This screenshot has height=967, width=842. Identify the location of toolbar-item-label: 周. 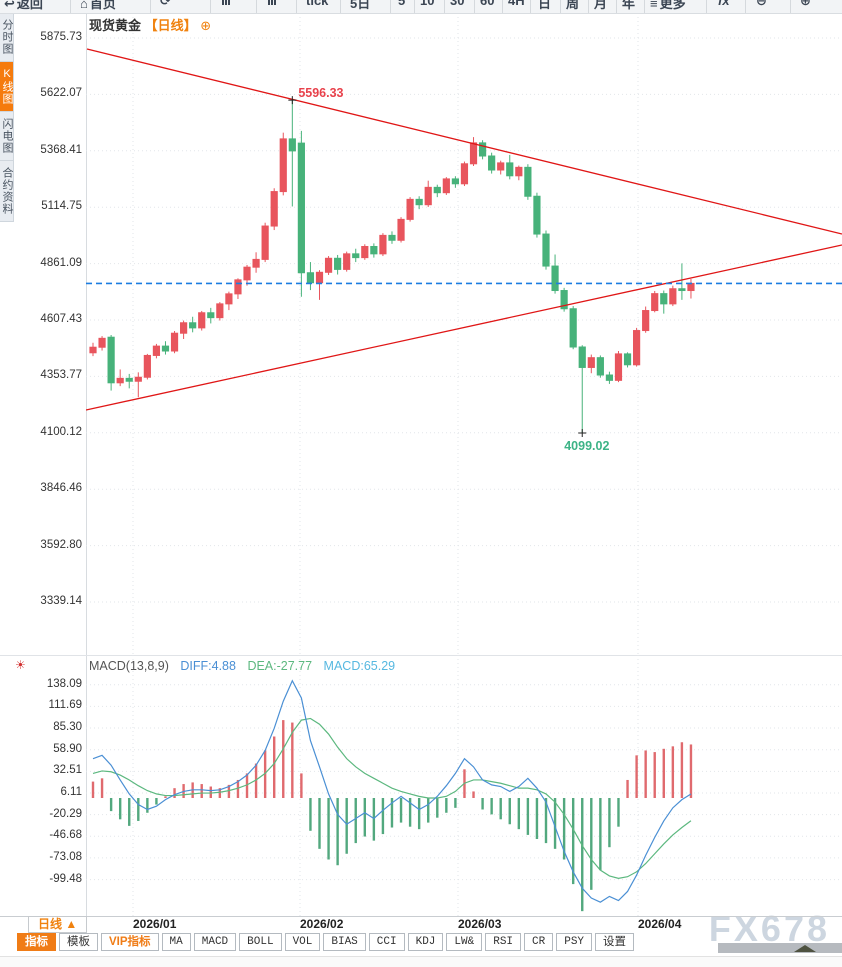
(573, 5).